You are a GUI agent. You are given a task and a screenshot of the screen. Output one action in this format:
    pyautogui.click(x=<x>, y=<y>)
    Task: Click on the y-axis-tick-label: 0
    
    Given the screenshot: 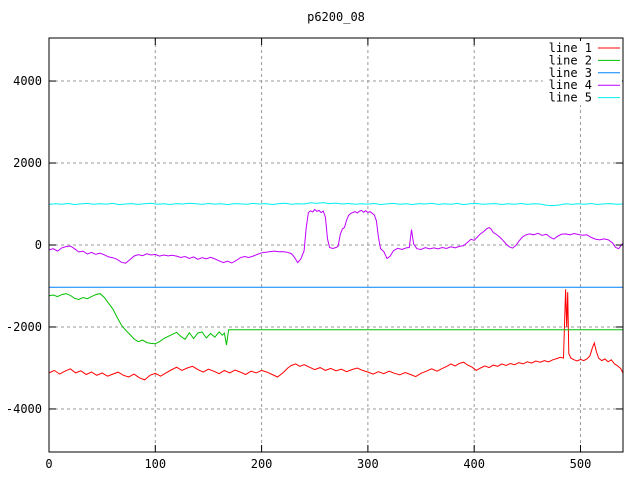 What is the action you would take?
    pyautogui.click(x=38, y=245)
    